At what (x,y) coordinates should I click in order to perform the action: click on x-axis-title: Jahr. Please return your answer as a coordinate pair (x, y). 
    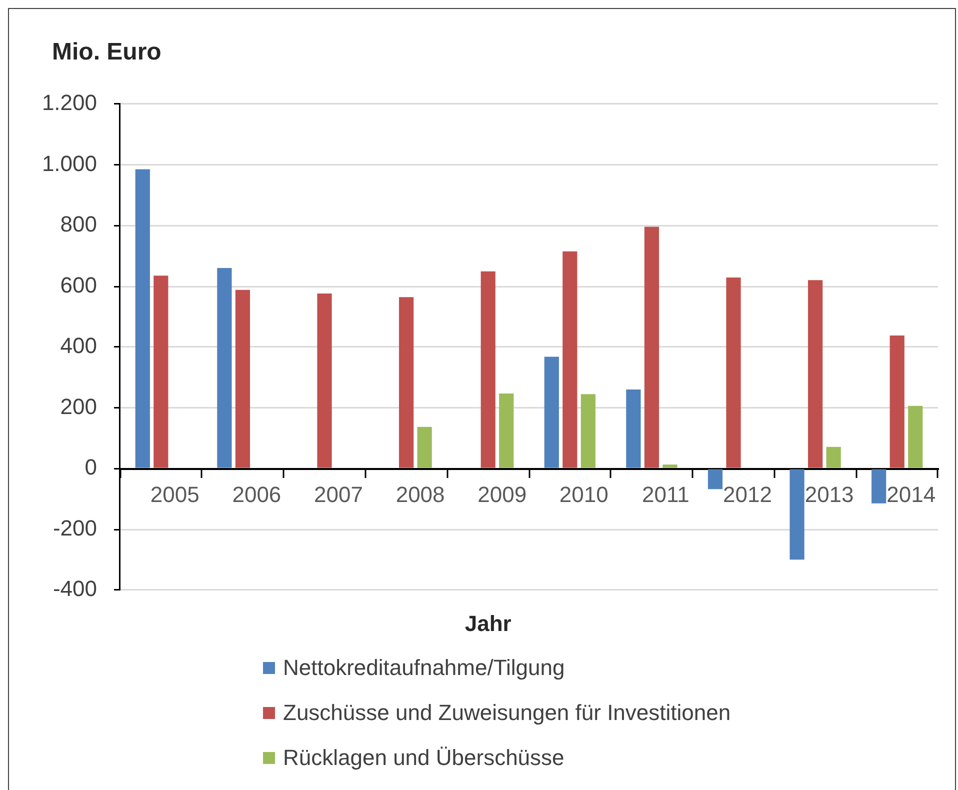
    Looking at the image, I should click on (488, 623).